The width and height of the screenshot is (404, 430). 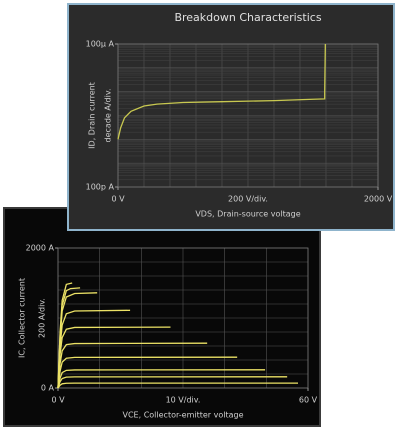 I want to click on x-tick-label: 2000 V, so click(x=378, y=199).